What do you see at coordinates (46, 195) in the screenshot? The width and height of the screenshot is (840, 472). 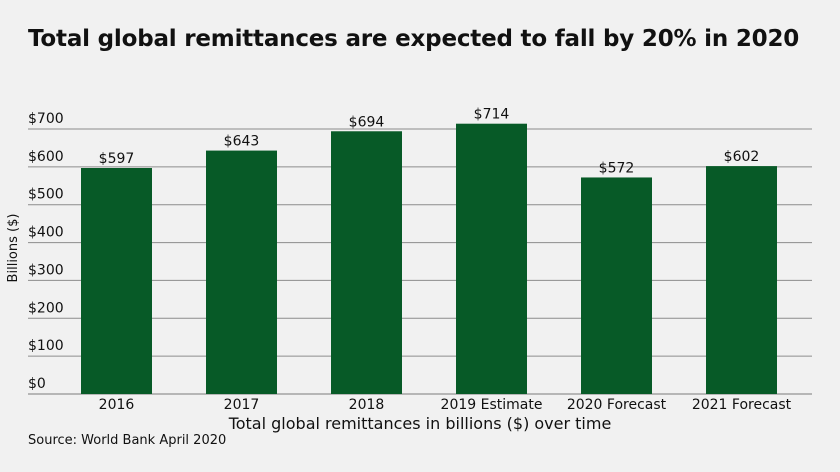 I see `y-tick-label: $500` at bounding box center [46, 195].